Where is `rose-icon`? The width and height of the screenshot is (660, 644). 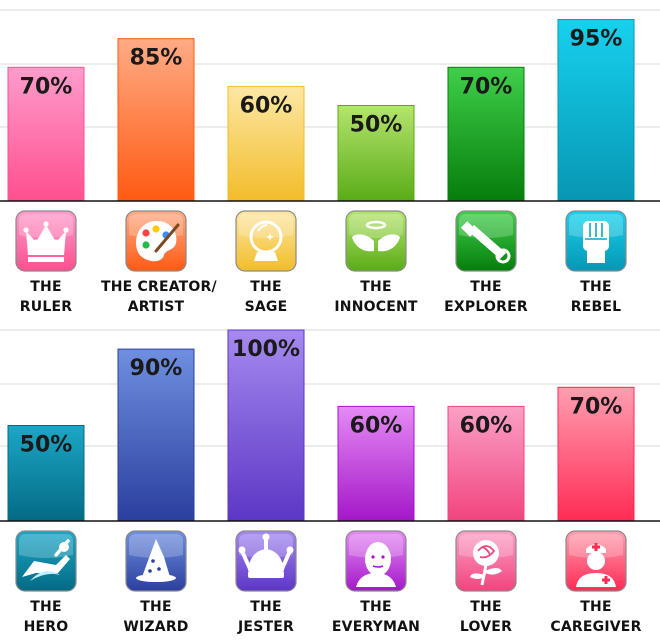
rose-icon is located at coordinates (486, 561).